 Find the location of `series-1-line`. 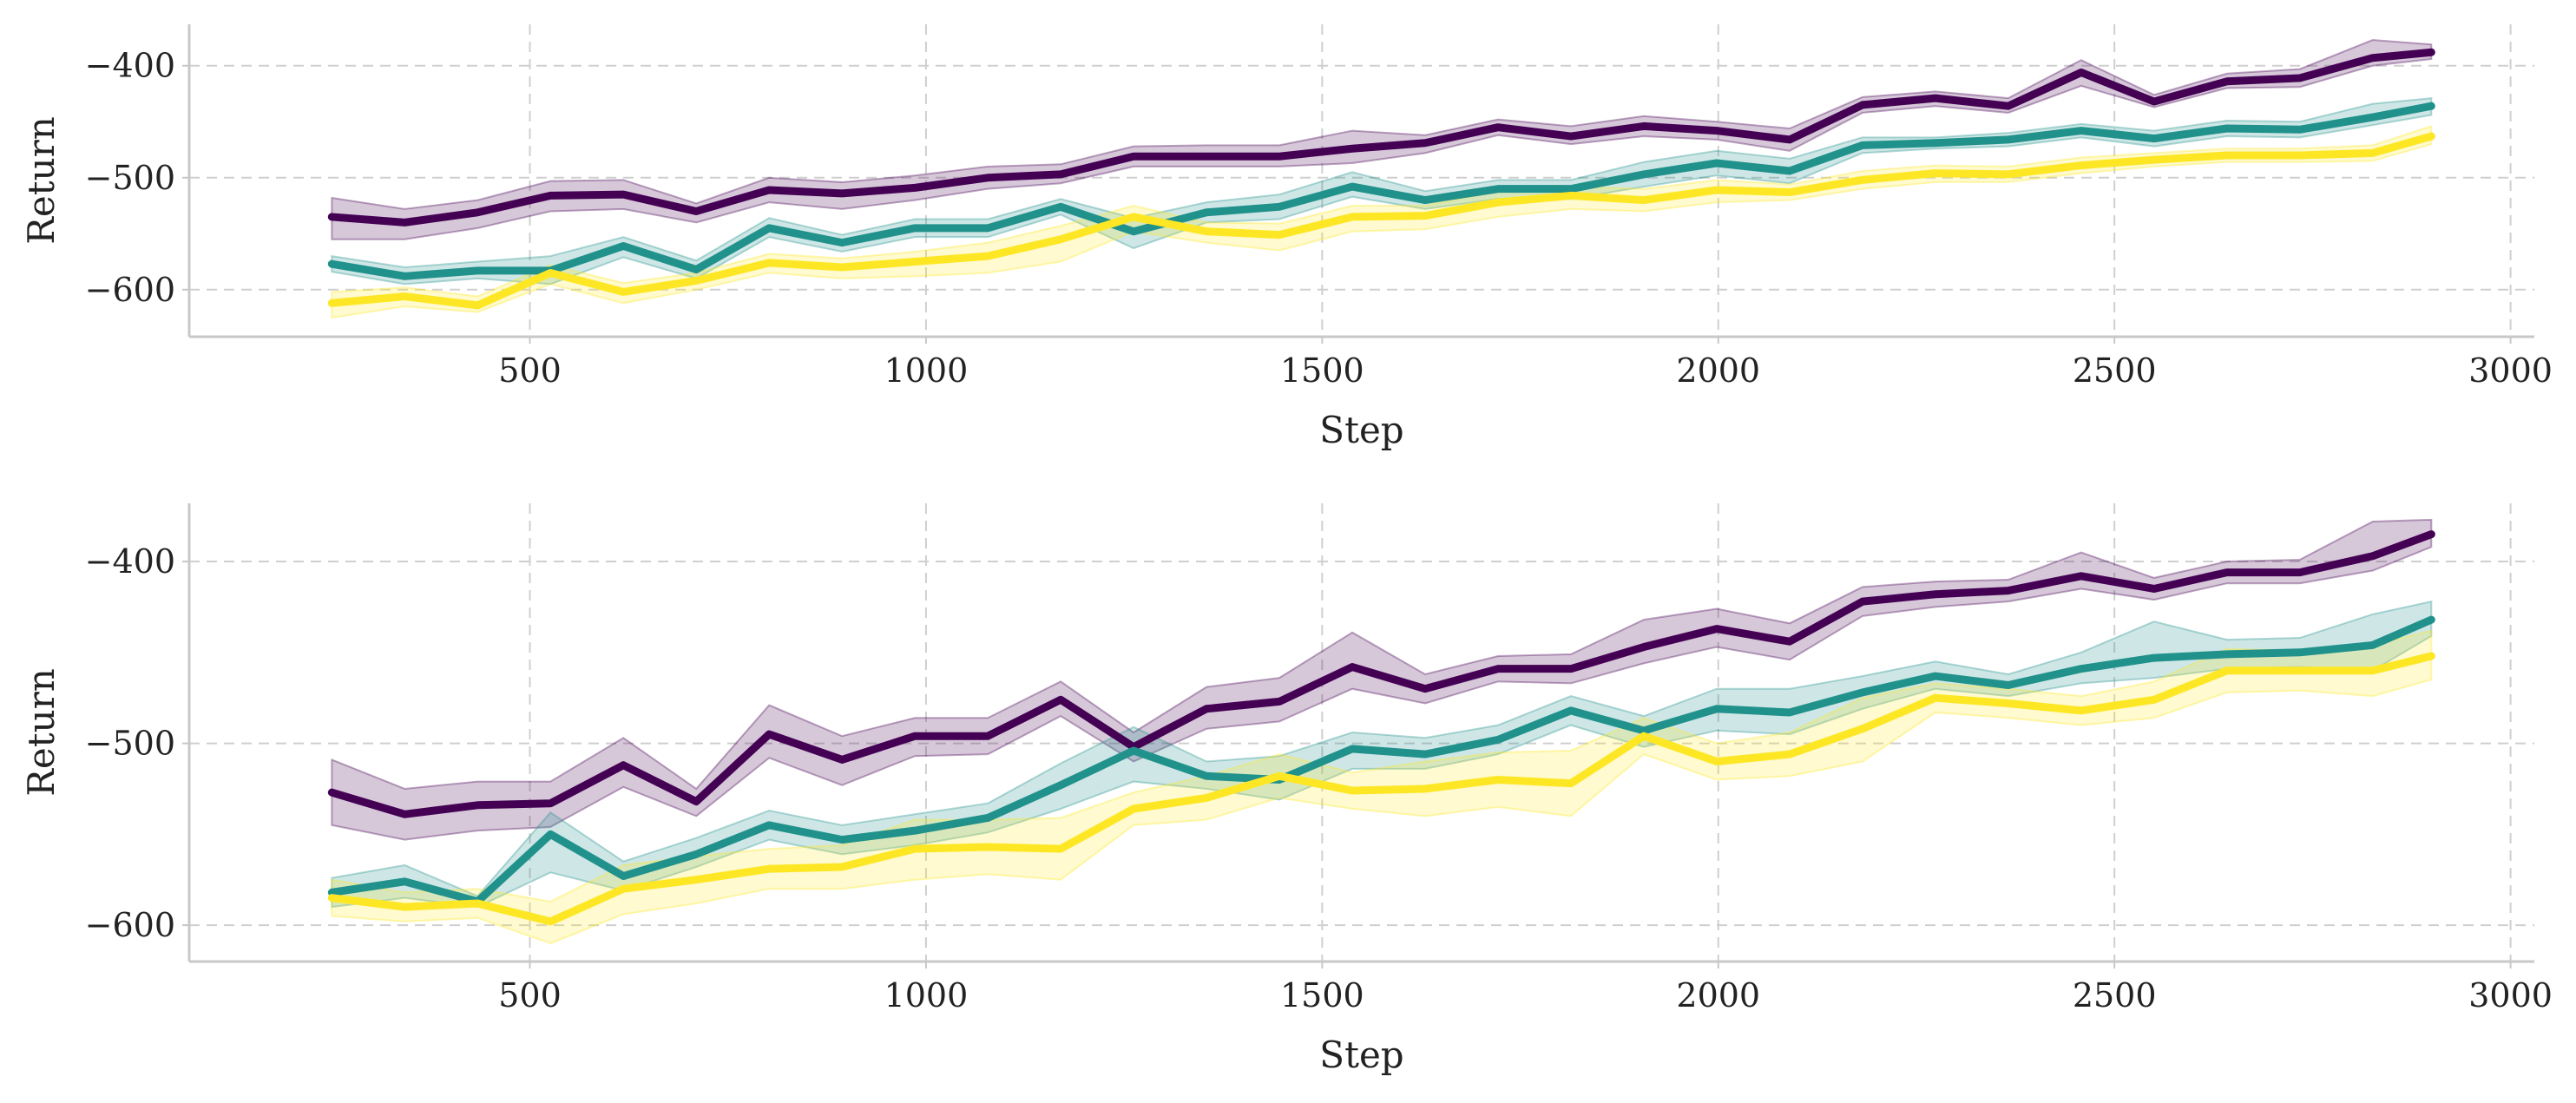

series-1-line is located at coordinates (1381, 191).